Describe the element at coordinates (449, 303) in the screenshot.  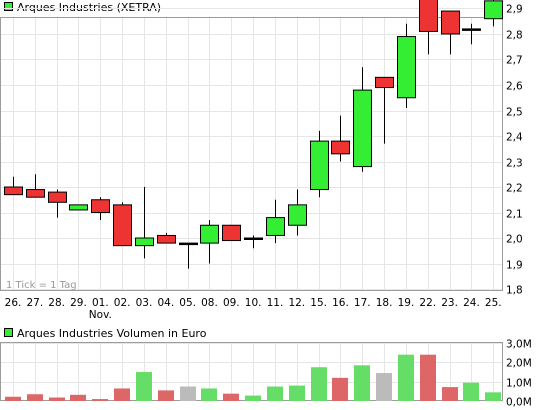
I see `x-tick-label: 23.` at that location.